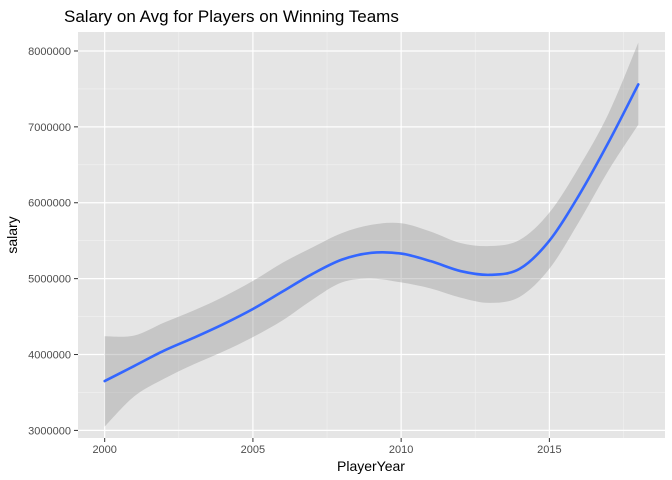 The width and height of the screenshot is (672, 480). Describe the element at coordinates (49, 431) in the screenshot. I see `y-tick-label: 3000000` at that location.